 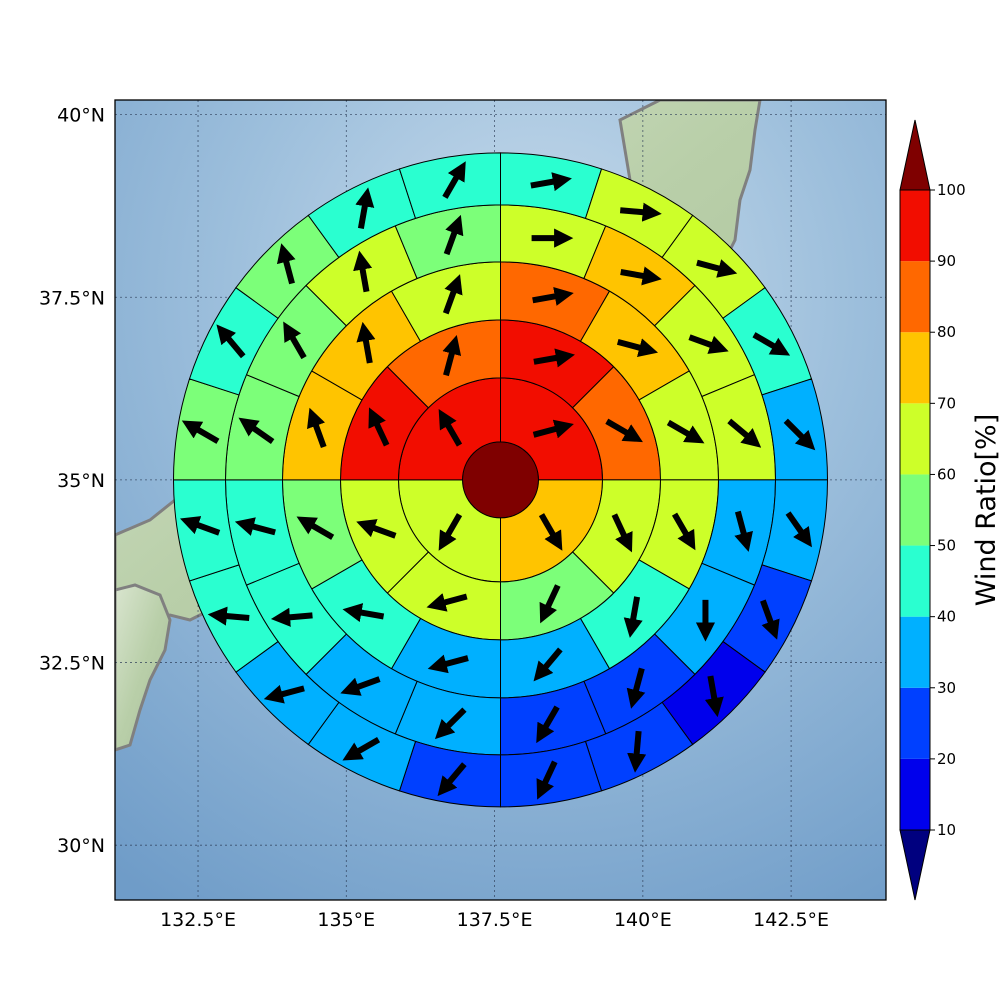 I want to click on x-tick-label: 137.5°E, so click(x=495, y=920).